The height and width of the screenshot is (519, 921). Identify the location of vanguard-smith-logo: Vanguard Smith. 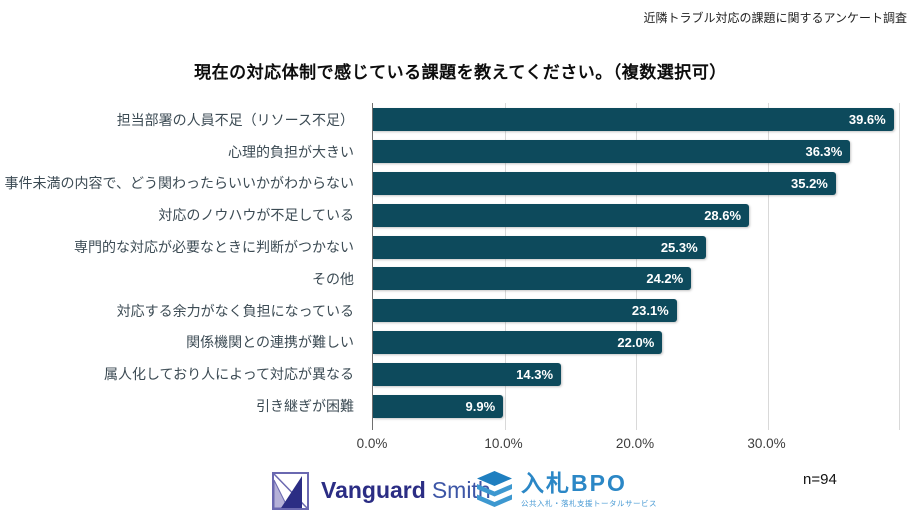
(380, 490).